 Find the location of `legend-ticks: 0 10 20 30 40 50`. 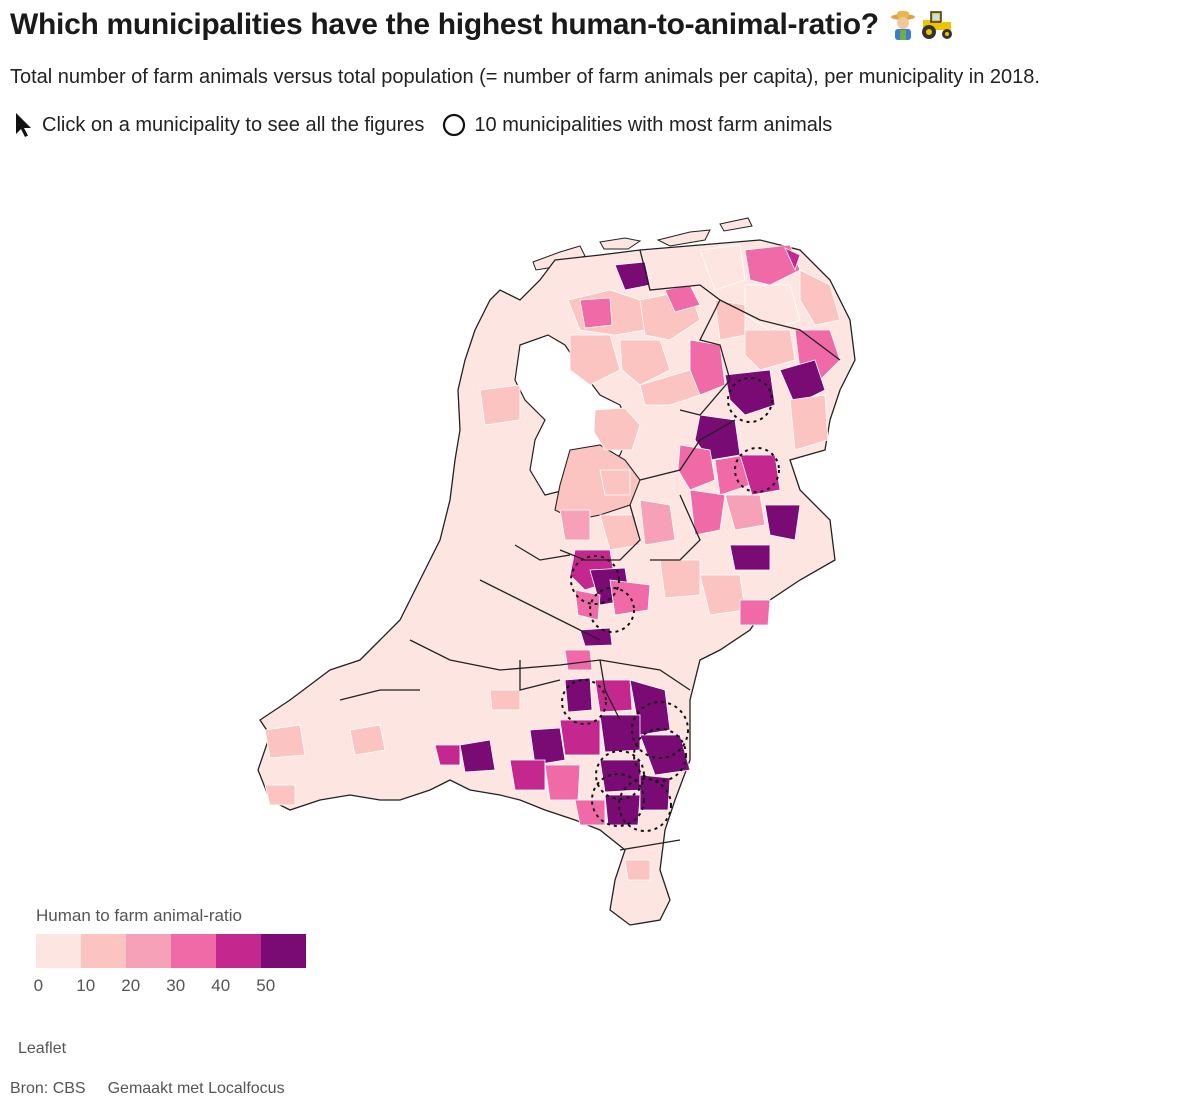

legend-ticks: 0 10 20 30 40 50 is located at coordinates (184, 988).